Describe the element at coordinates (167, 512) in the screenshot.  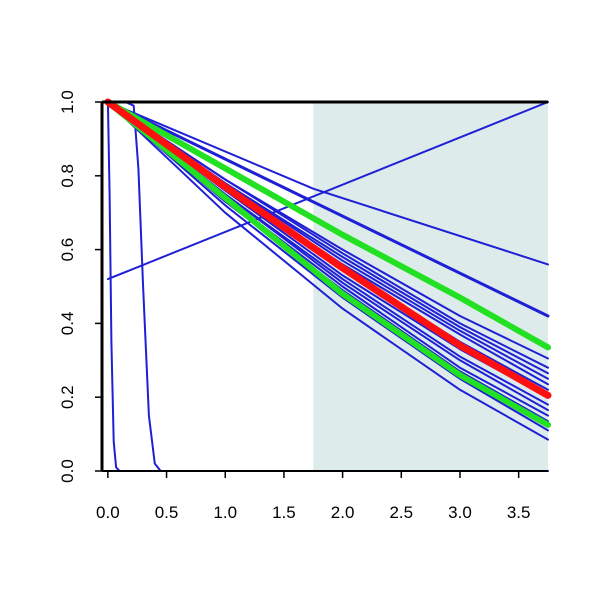
I see `x-tick-label: 0.5` at that location.